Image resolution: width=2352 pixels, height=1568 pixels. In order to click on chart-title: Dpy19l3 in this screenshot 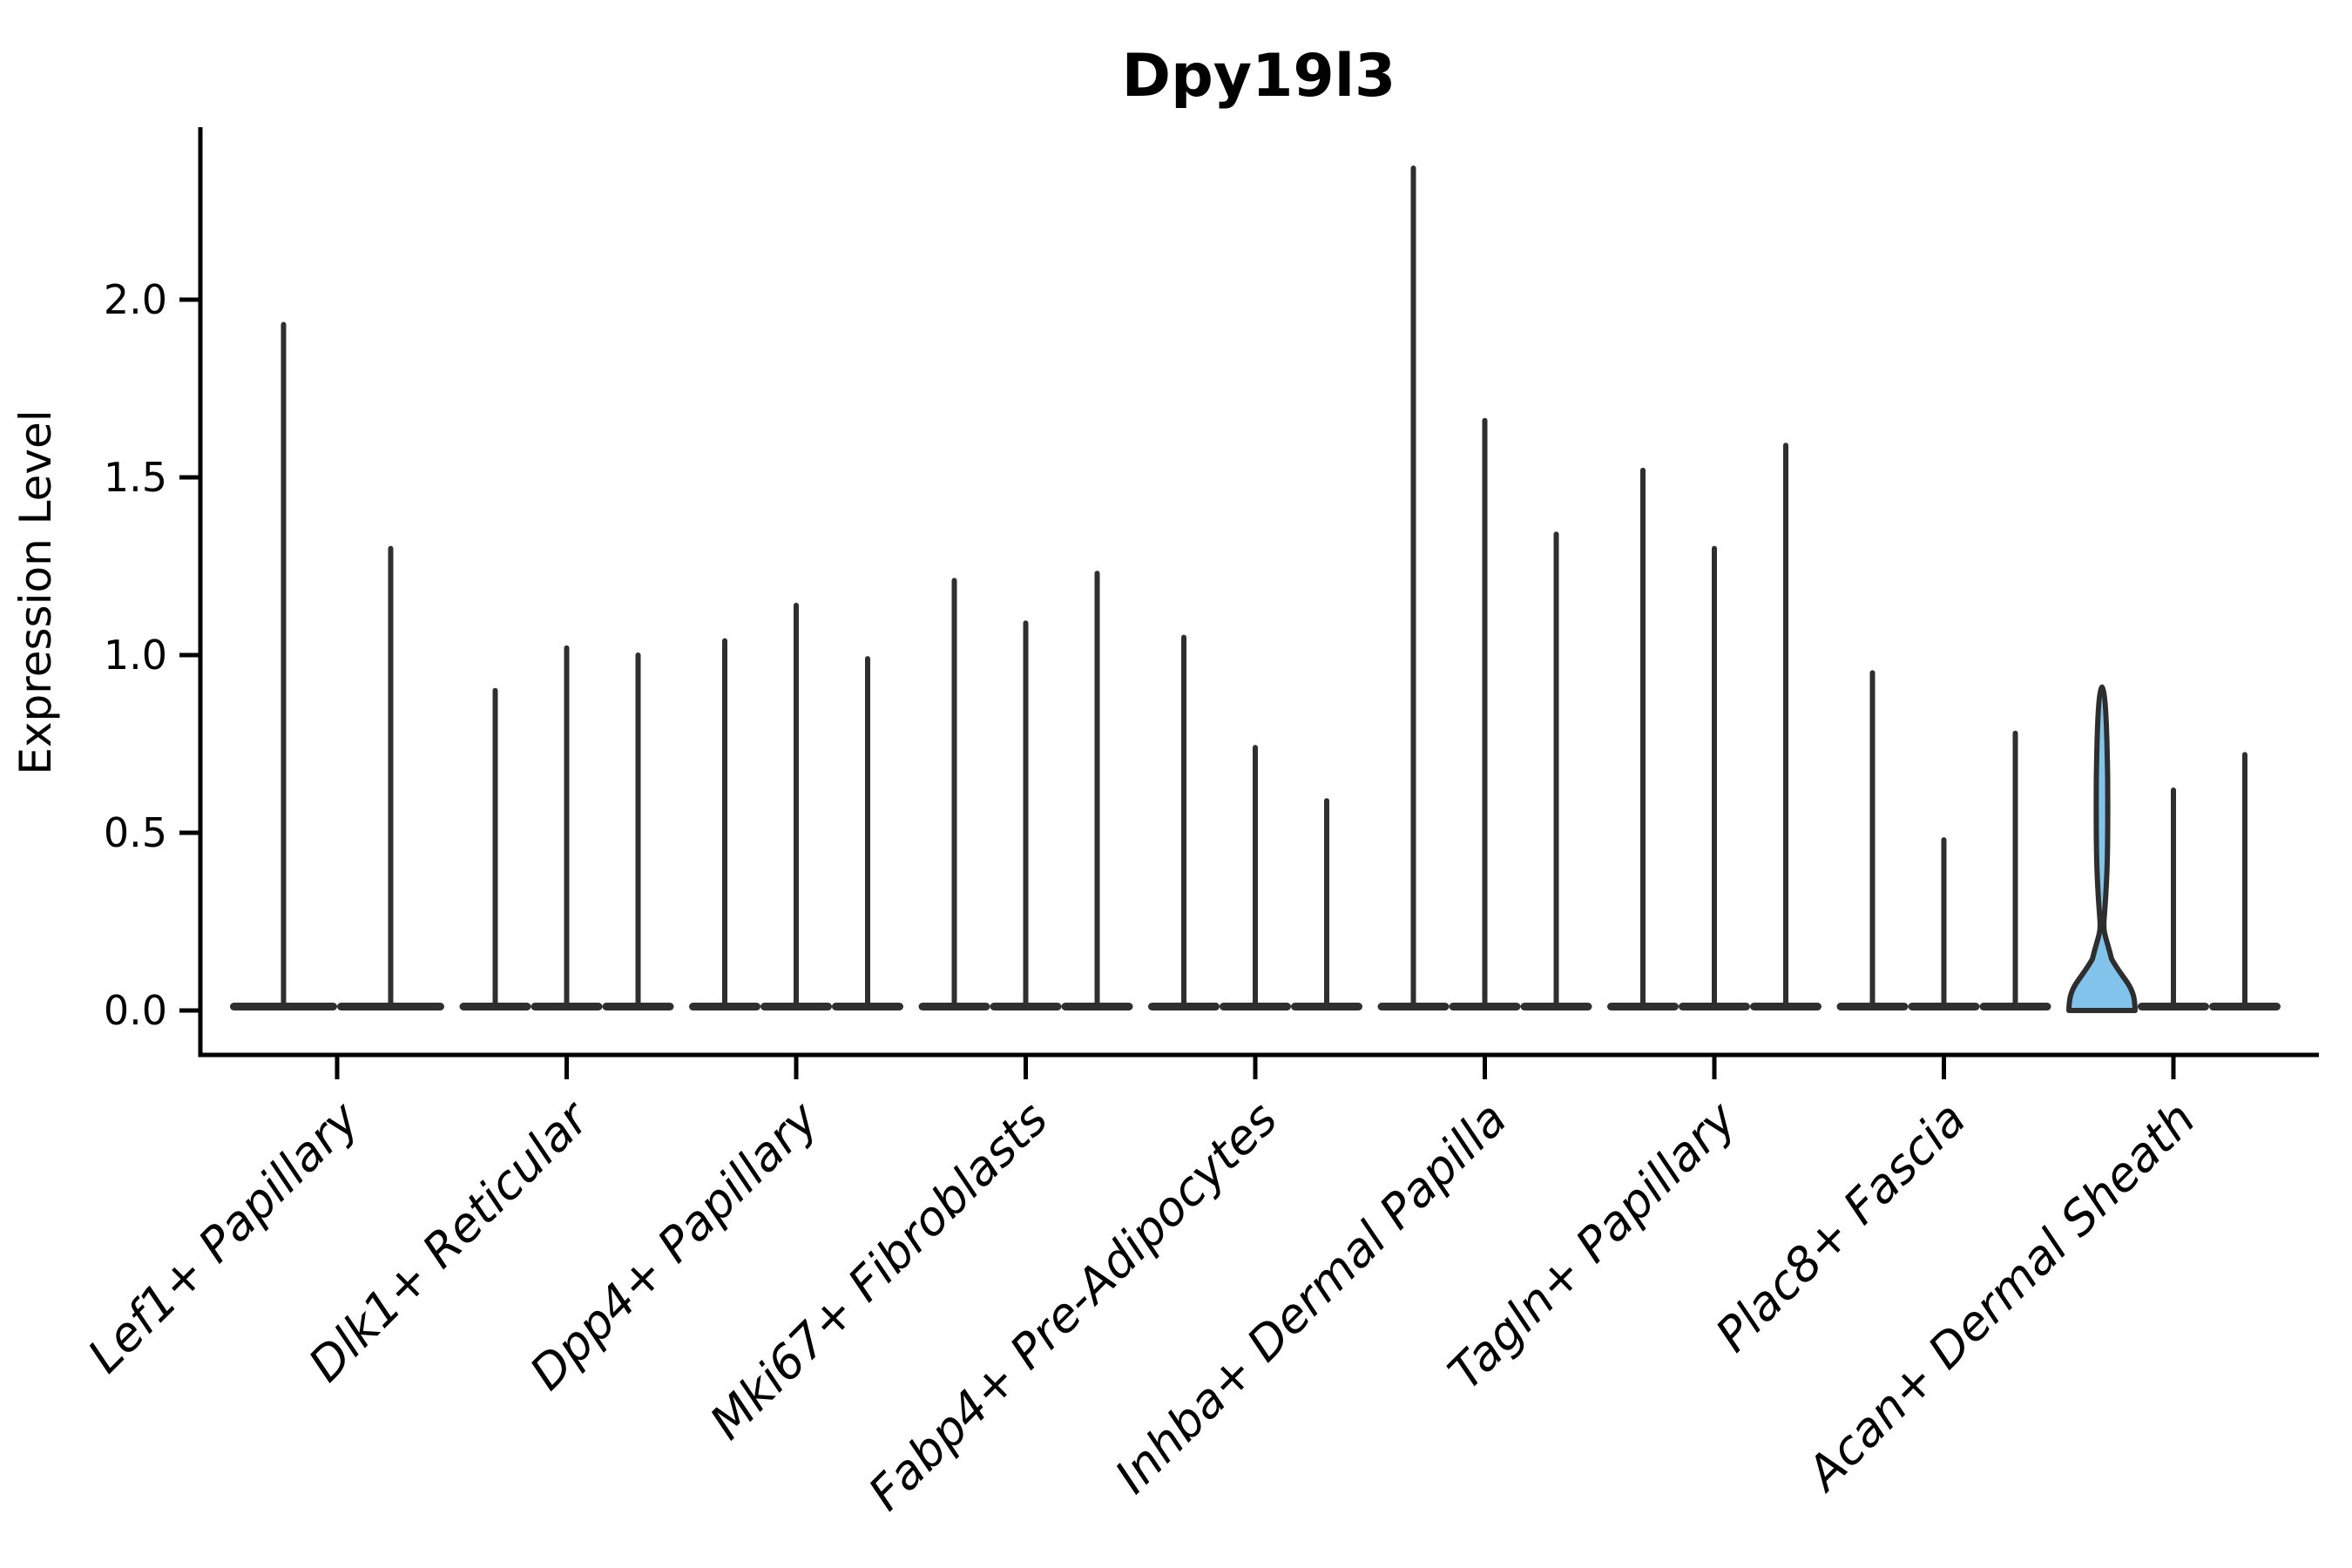, I will do `click(1259, 76)`.